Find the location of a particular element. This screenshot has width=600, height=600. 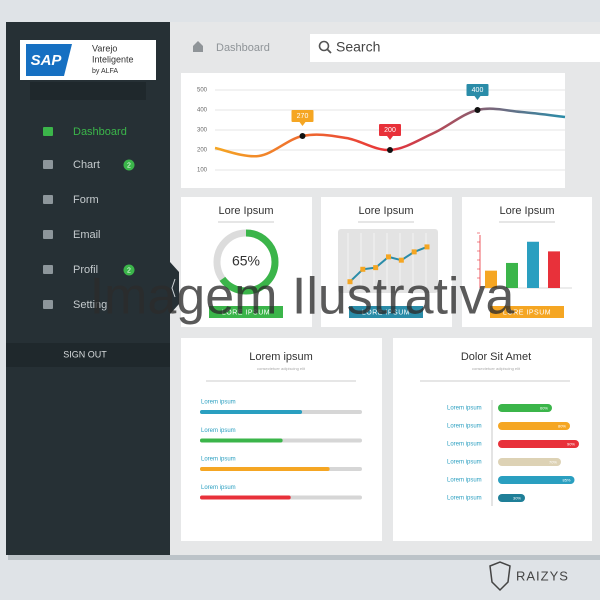

menu-item: Profil is located at coordinates (85, 270).